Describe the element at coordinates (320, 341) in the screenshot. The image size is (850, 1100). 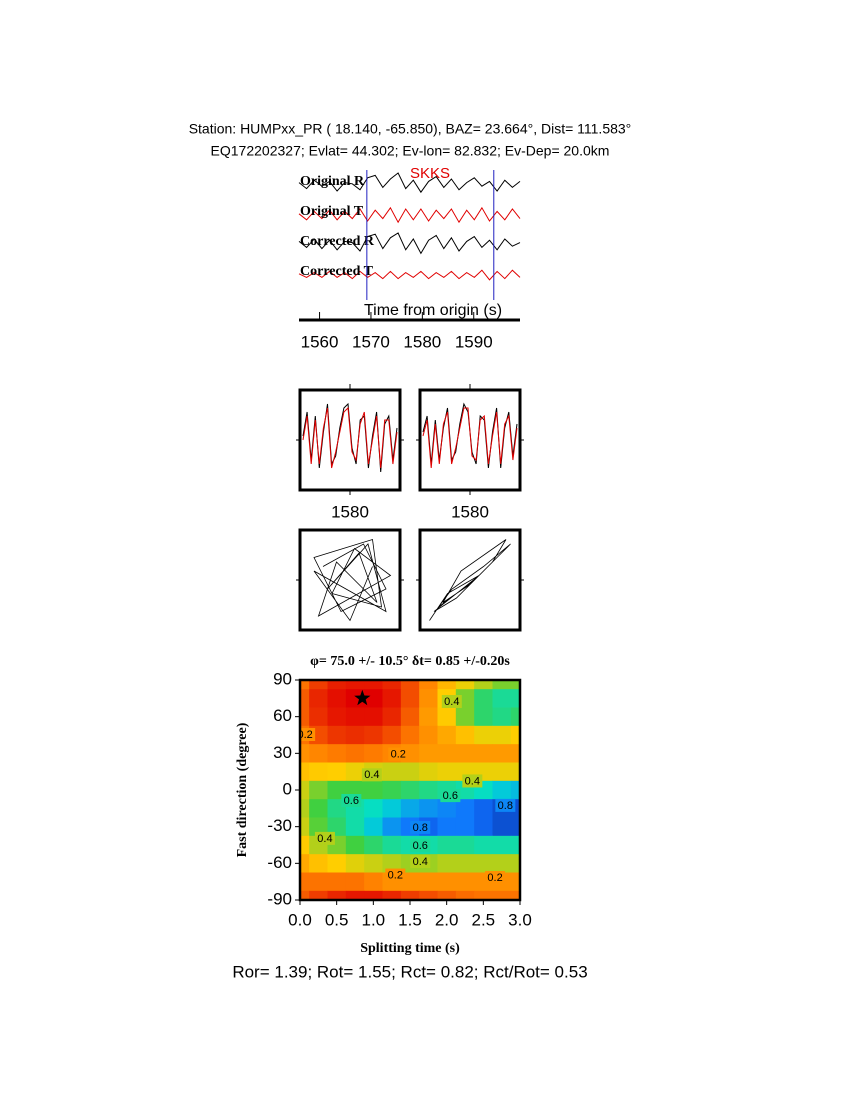
I see `x-tick-label: 1560` at that location.